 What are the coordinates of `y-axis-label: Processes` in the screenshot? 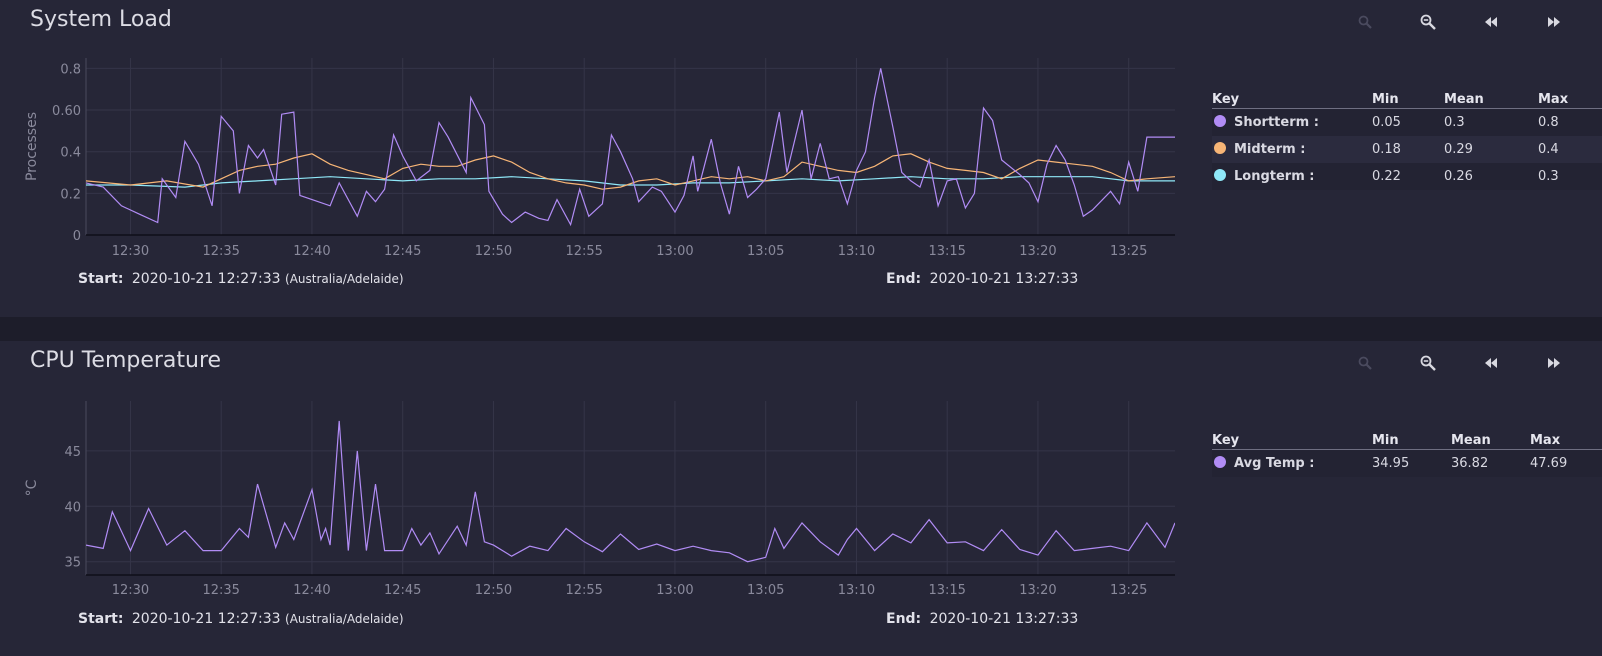 It's located at (32, 146).